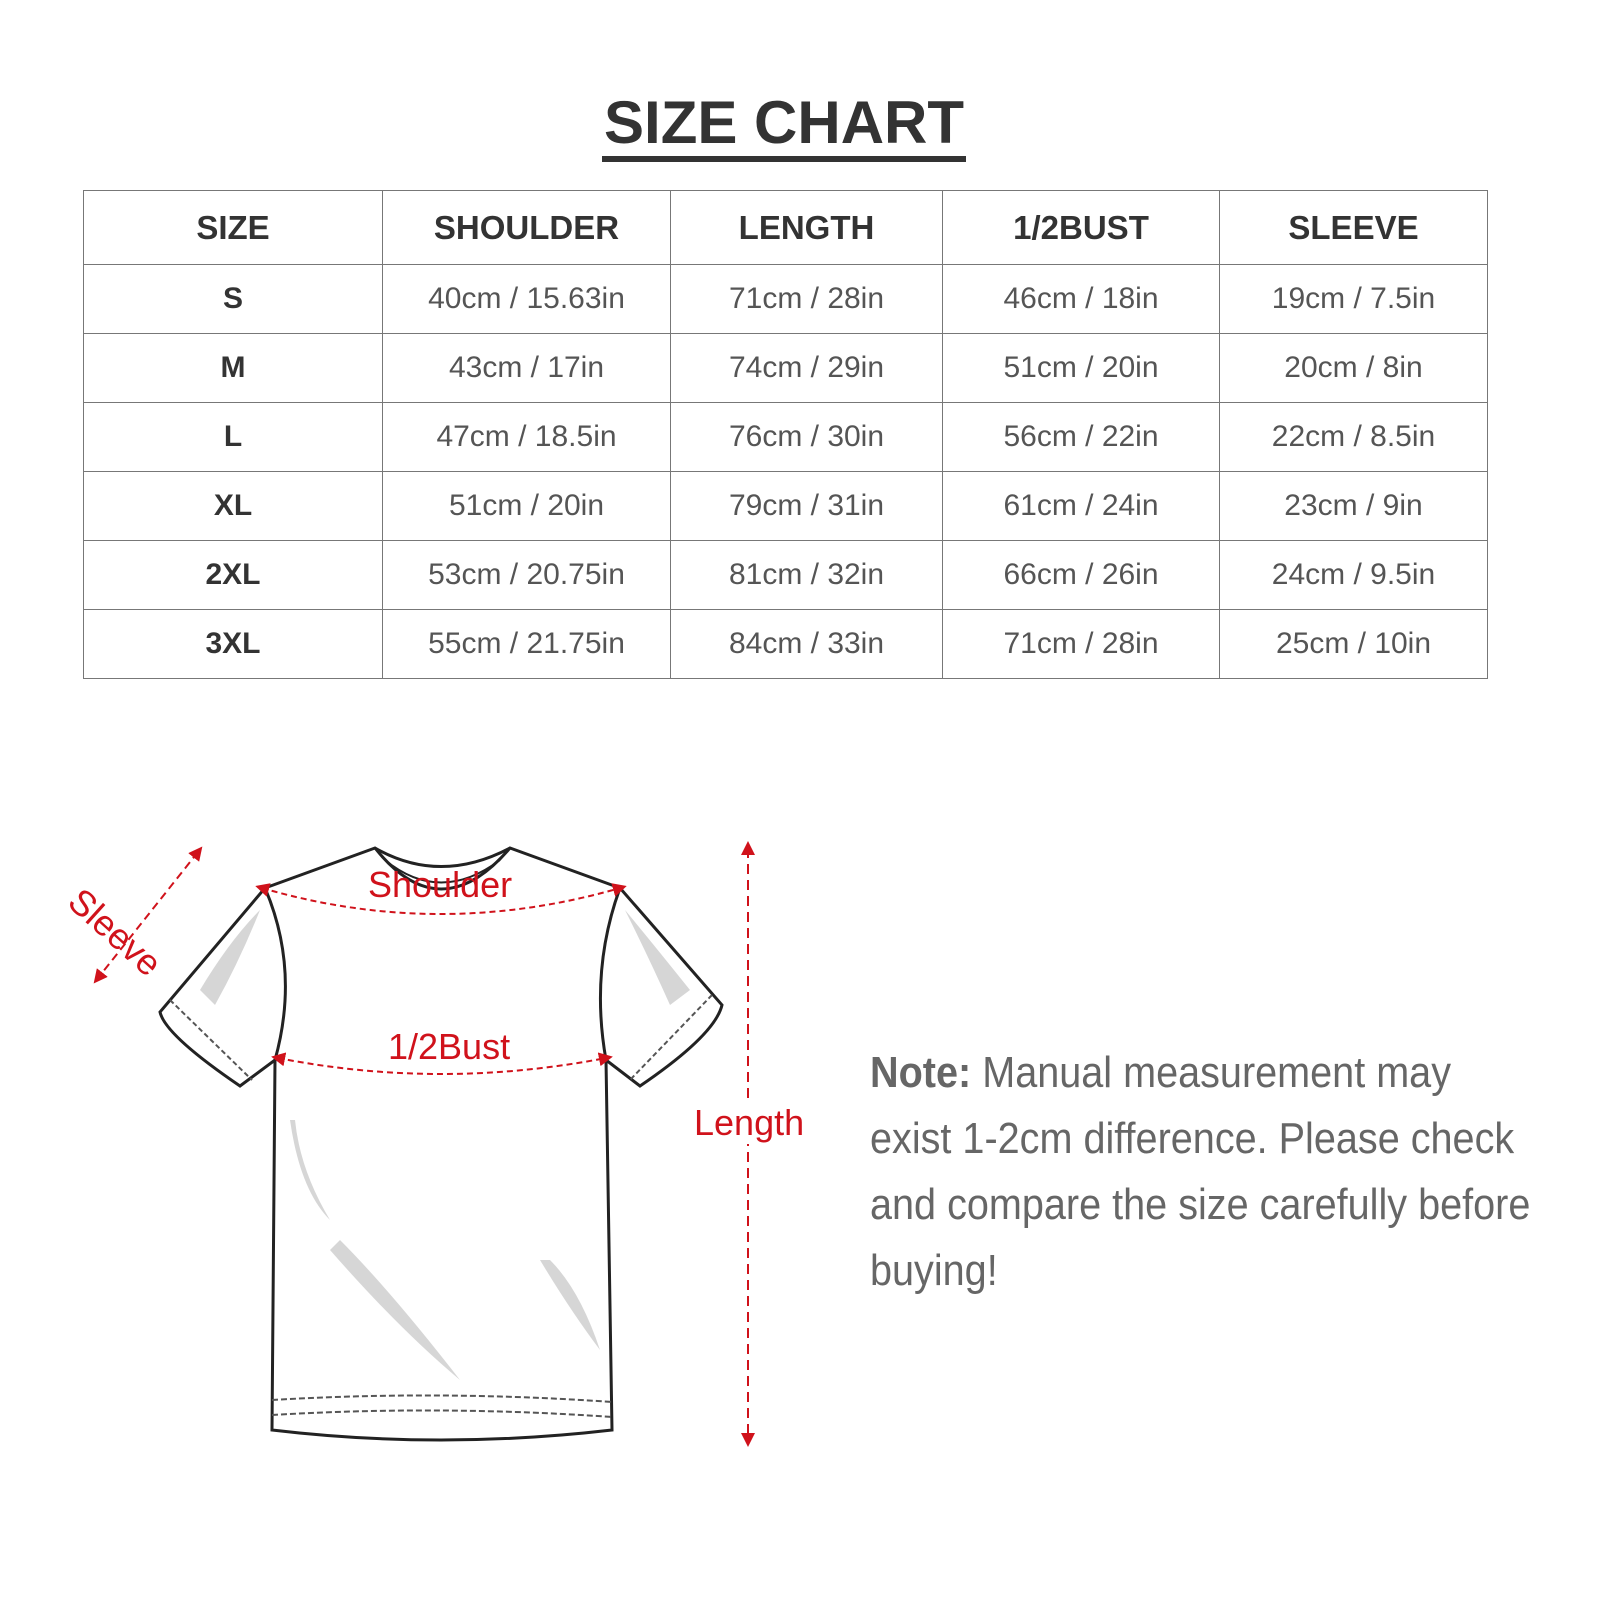 The width and height of the screenshot is (1600, 1600). Describe the element at coordinates (1353, 506) in the screenshot. I see `measurement-cell: 23cm / 9in` at that location.